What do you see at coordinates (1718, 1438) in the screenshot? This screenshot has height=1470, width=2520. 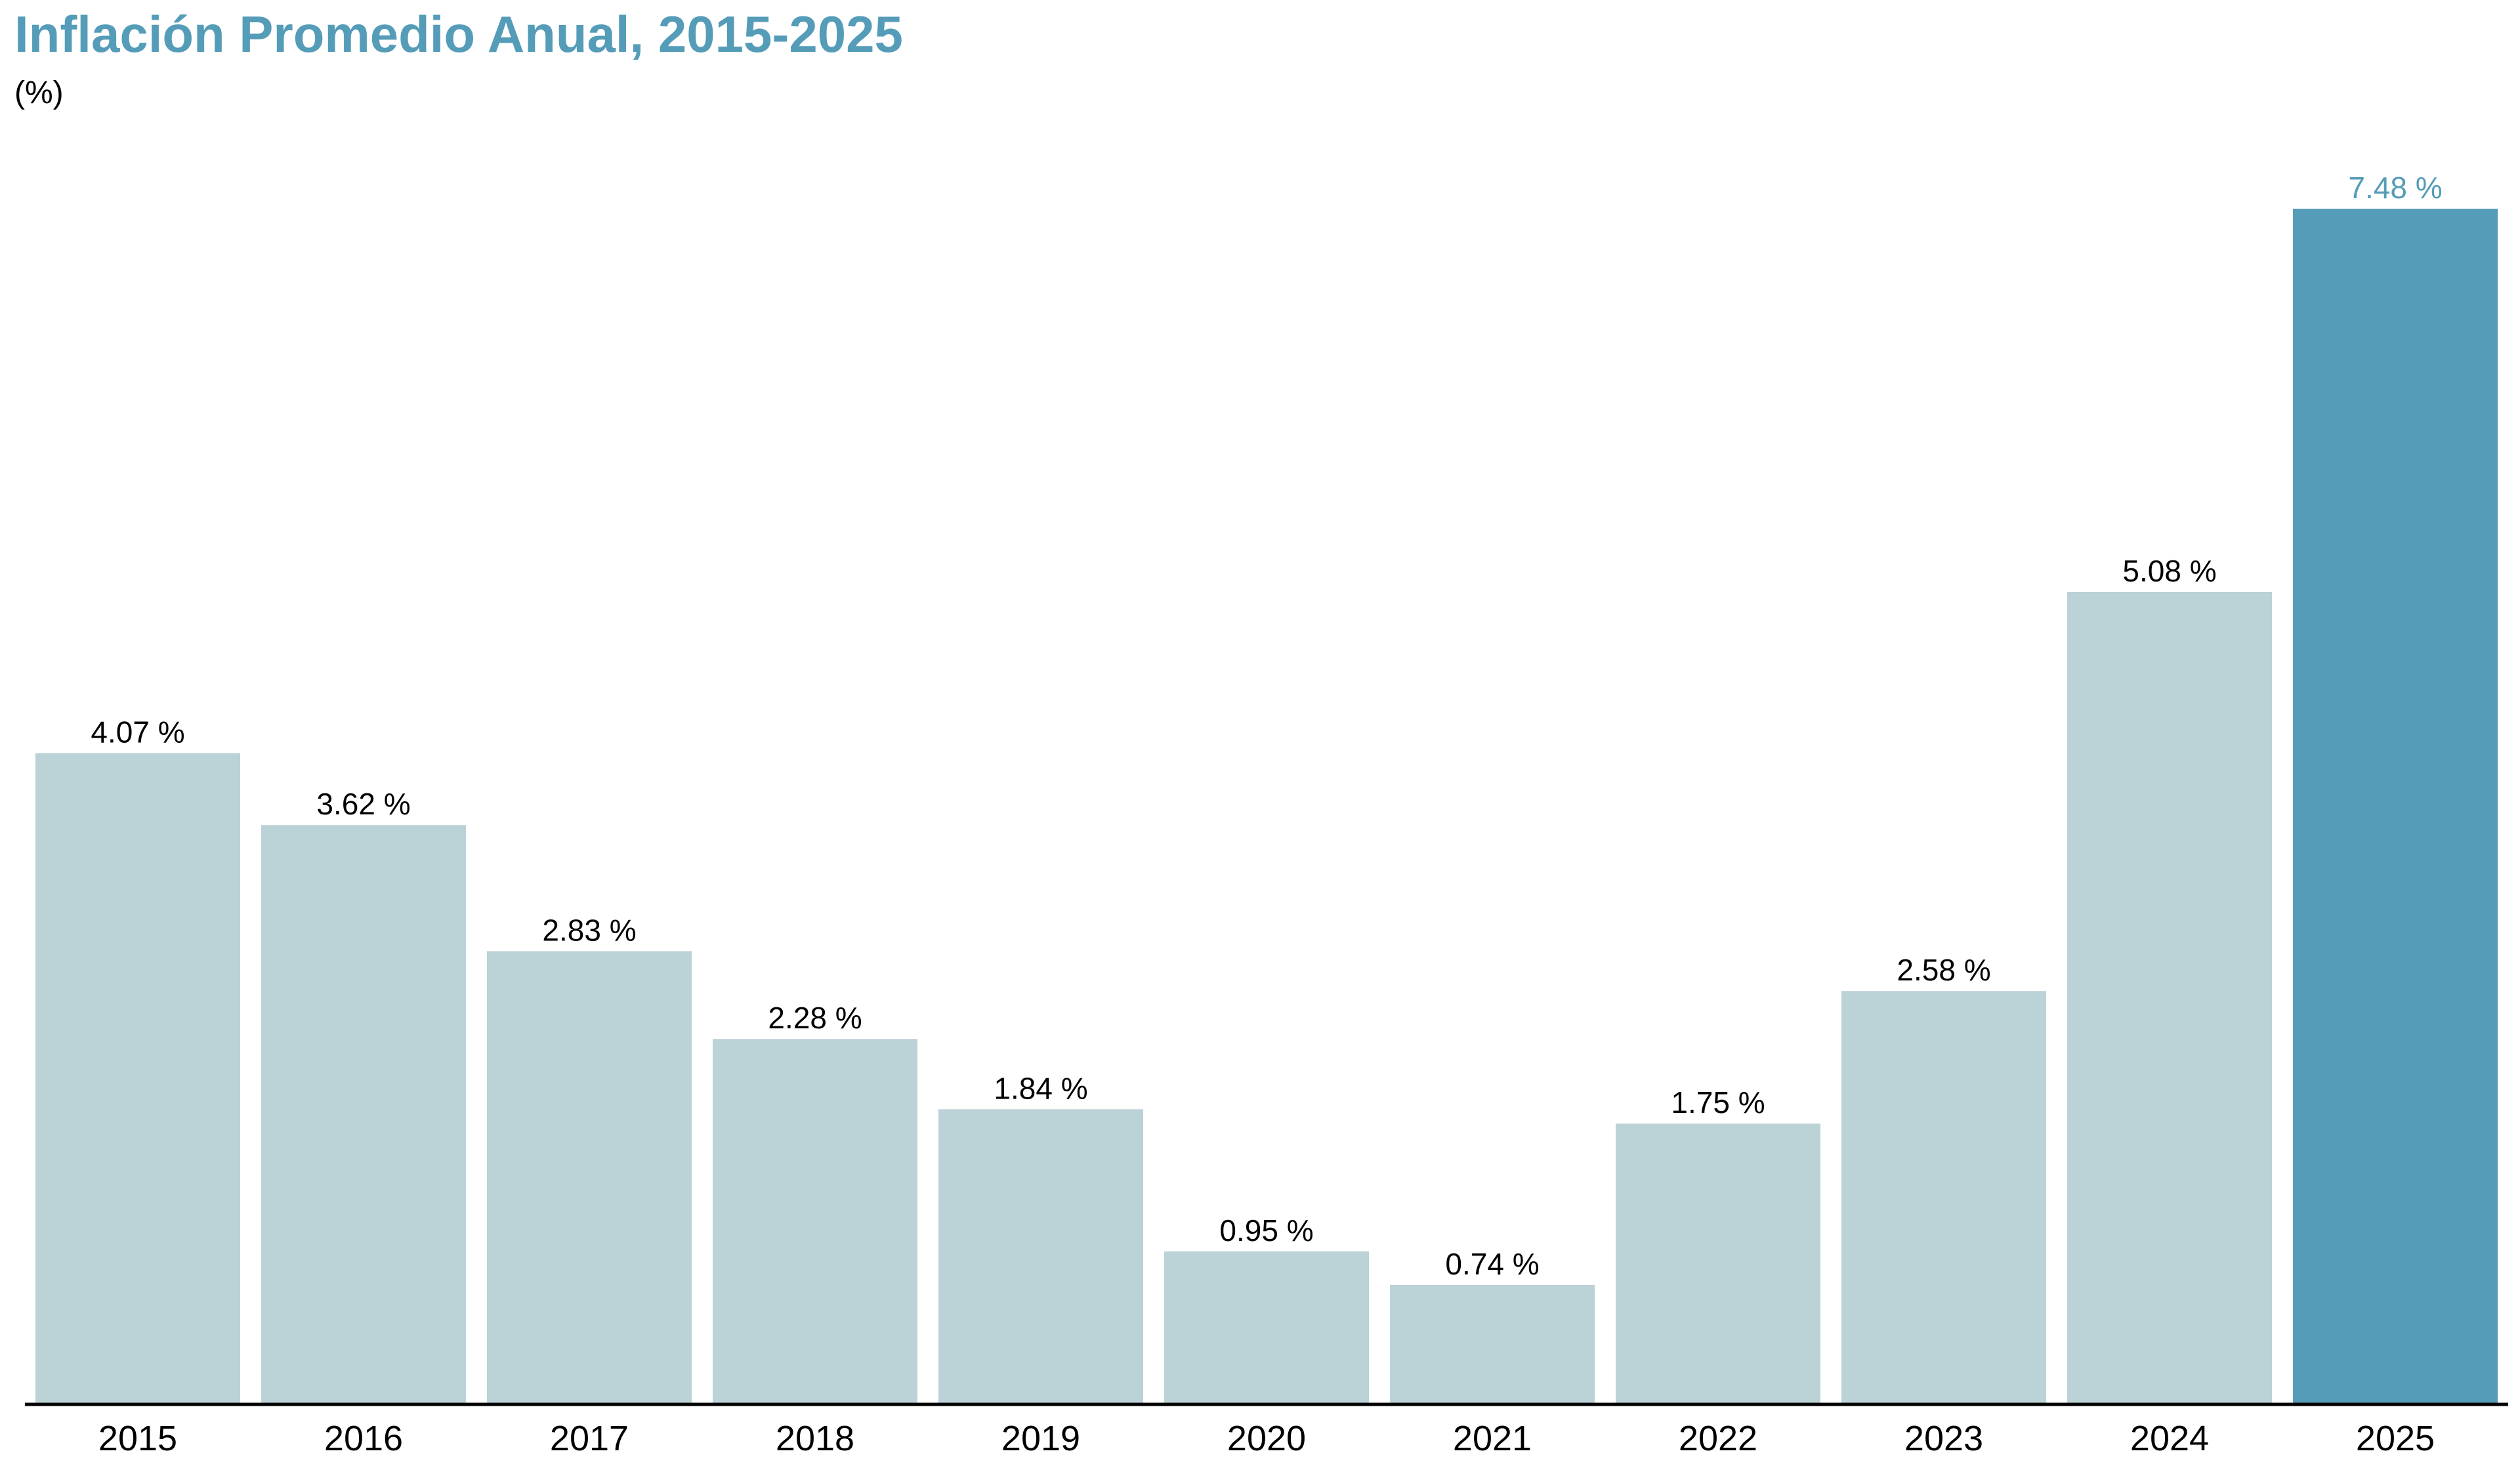 I see `x-tick-2022: 2022` at bounding box center [1718, 1438].